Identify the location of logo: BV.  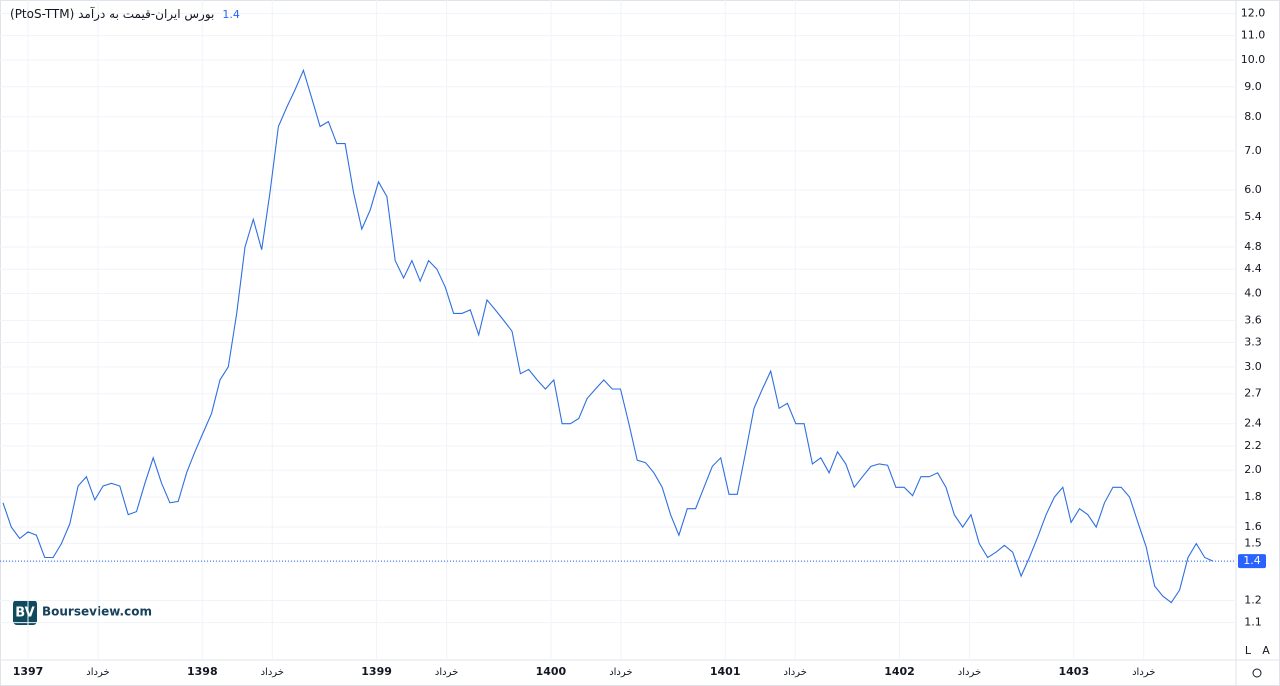
(24, 613).